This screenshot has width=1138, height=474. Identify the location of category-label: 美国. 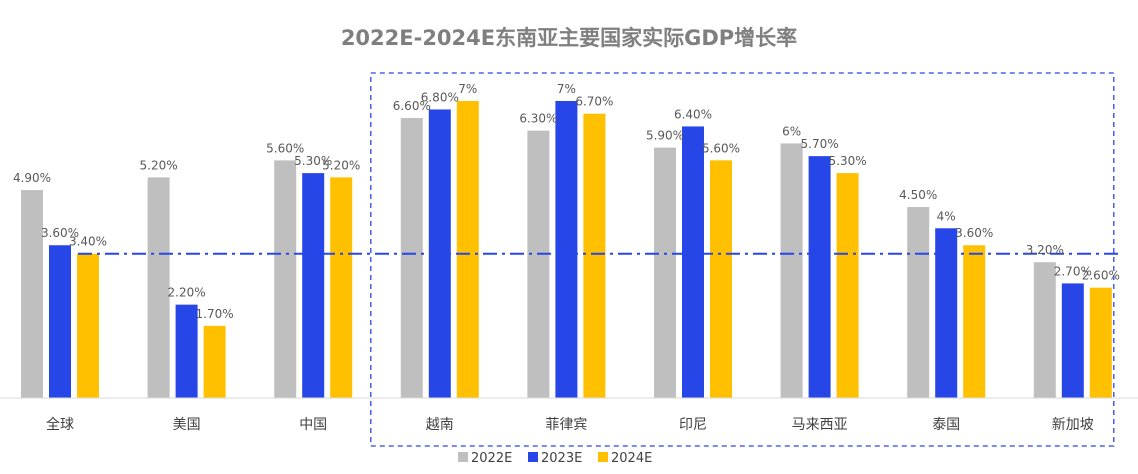
(187, 425).